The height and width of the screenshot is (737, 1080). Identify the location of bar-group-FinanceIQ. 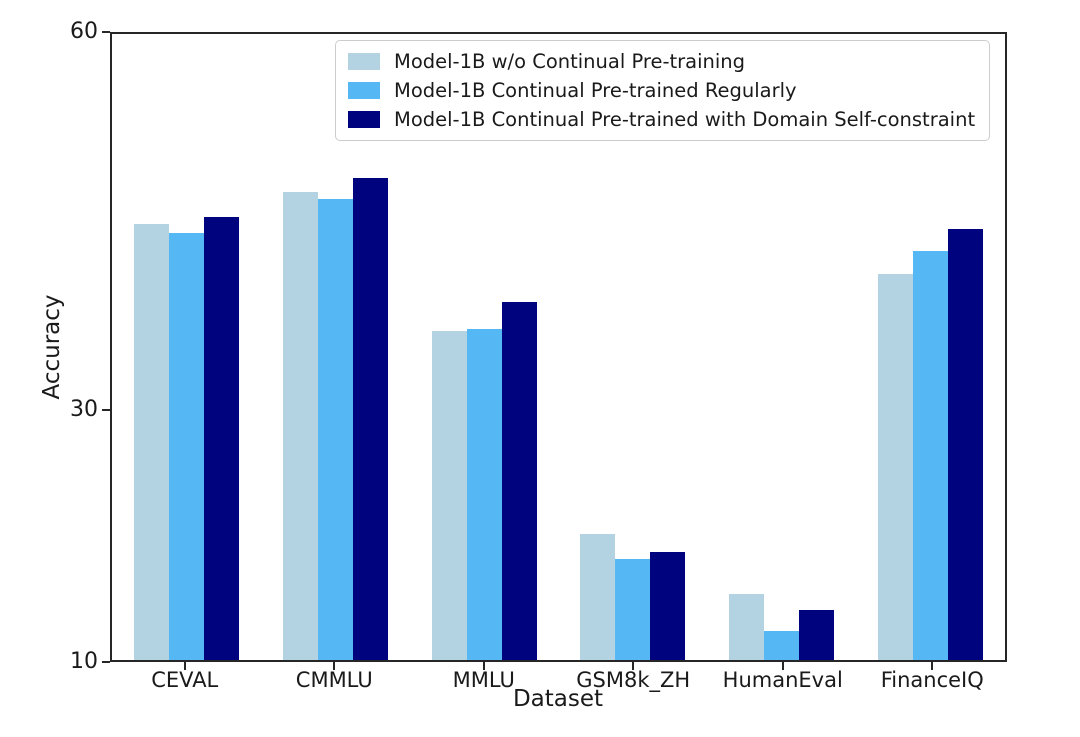
(930, 347).